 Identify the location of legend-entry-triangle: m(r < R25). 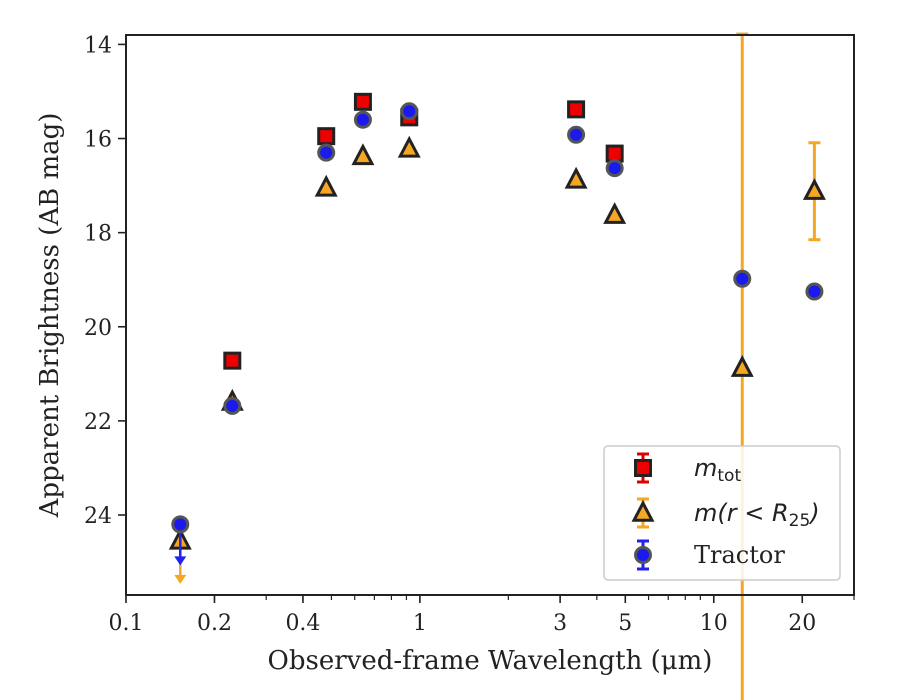
(725, 514).